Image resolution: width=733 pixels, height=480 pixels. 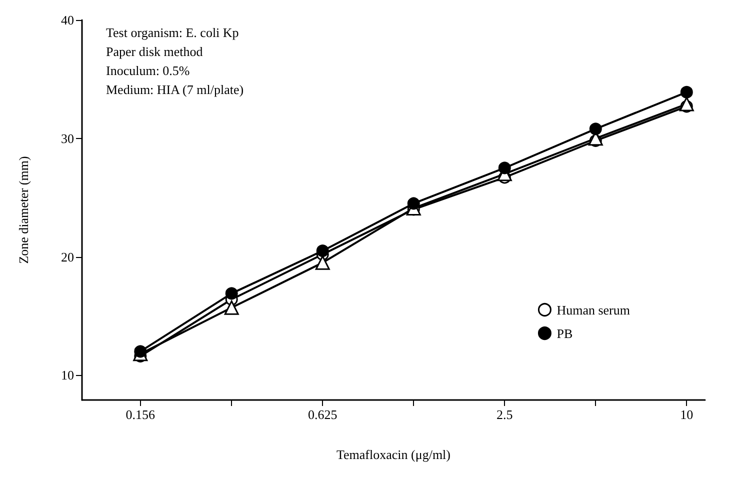 What do you see at coordinates (141, 414) in the screenshot?
I see `x-tick-label: 0.156` at bounding box center [141, 414].